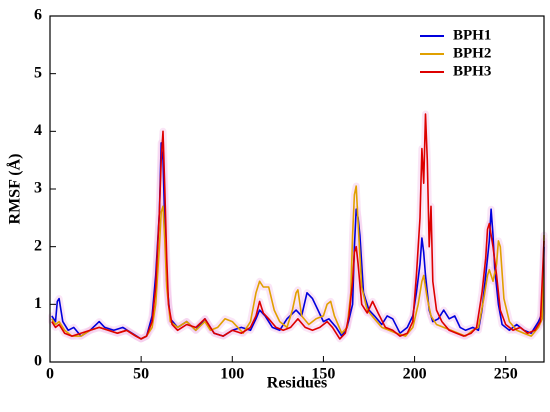 The width and height of the screenshot is (550, 412). Describe the element at coordinates (472, 53) in the screenshot. I see `legend-label-bph2: BPH2` at that location.